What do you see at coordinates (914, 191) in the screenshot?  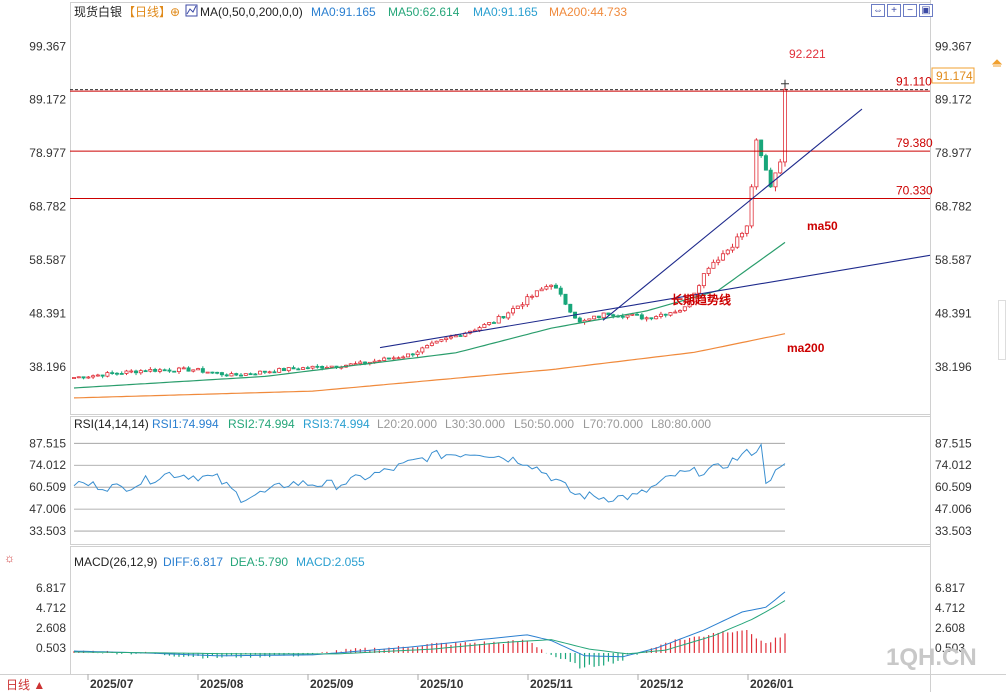 I see `level-label-2: 70.330` at bounding box center [914, 191].